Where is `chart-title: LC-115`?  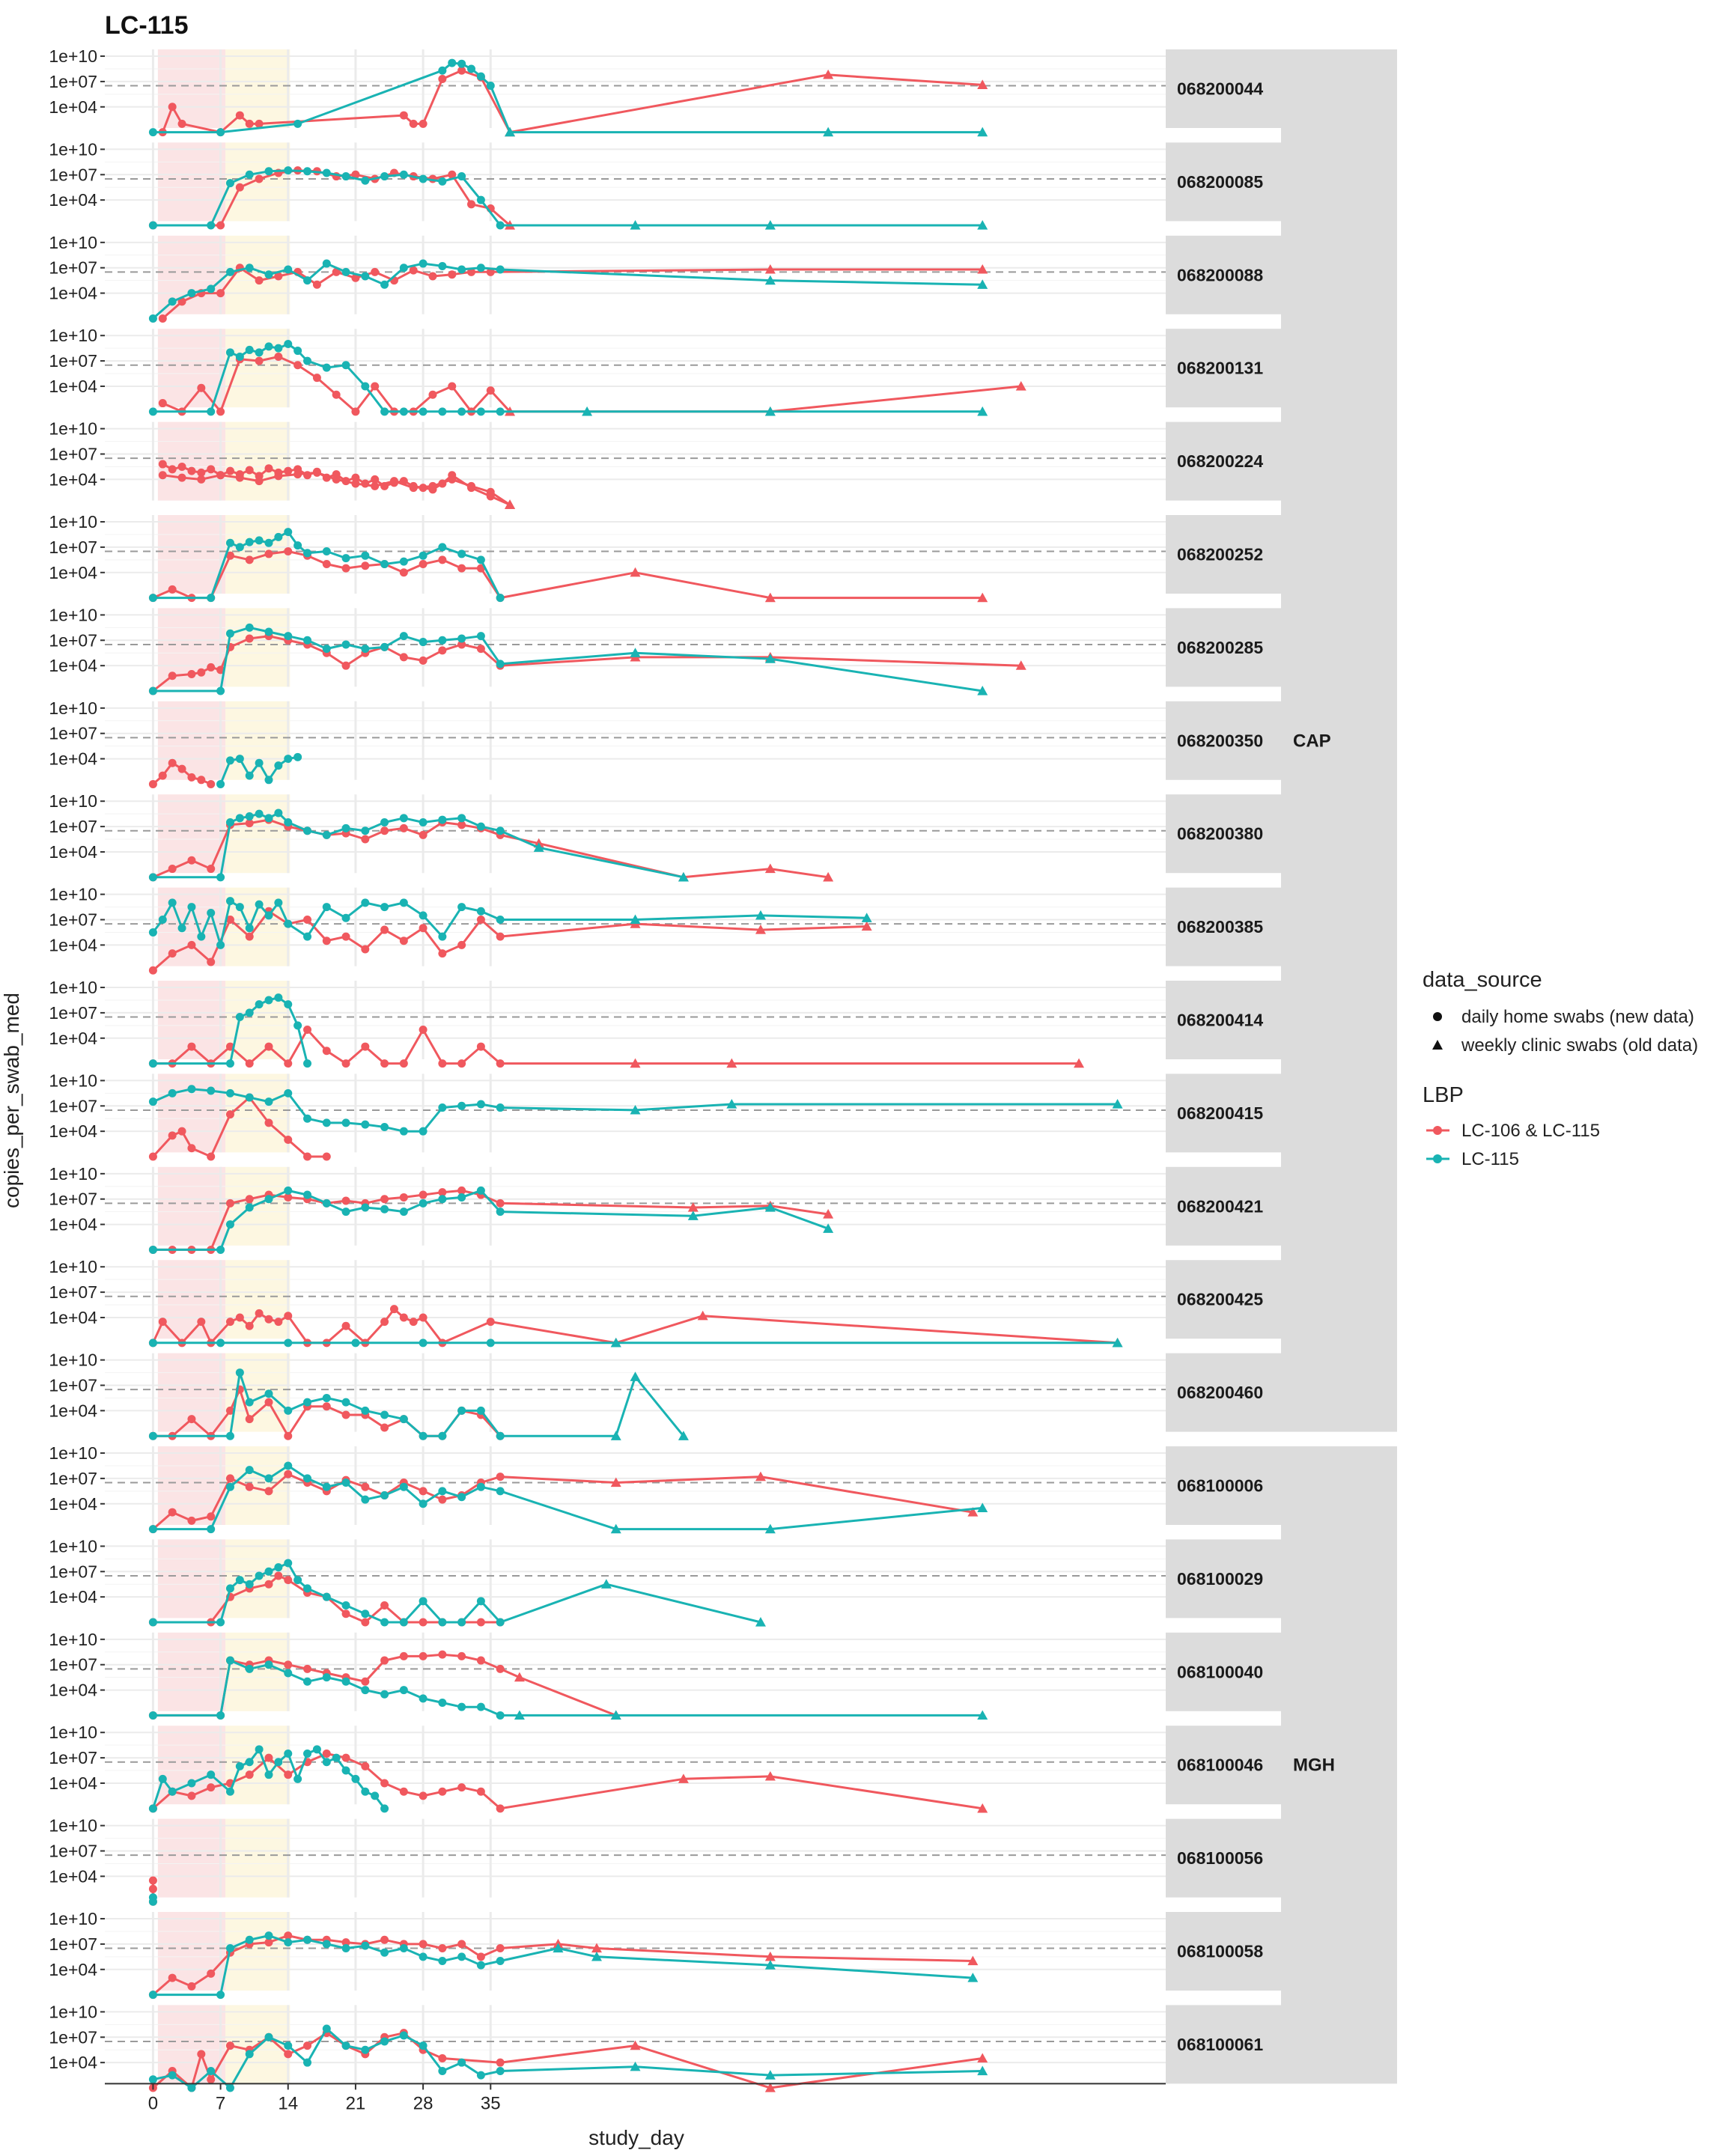
chart-title: LC-115 is located at coordinates (147, 25).